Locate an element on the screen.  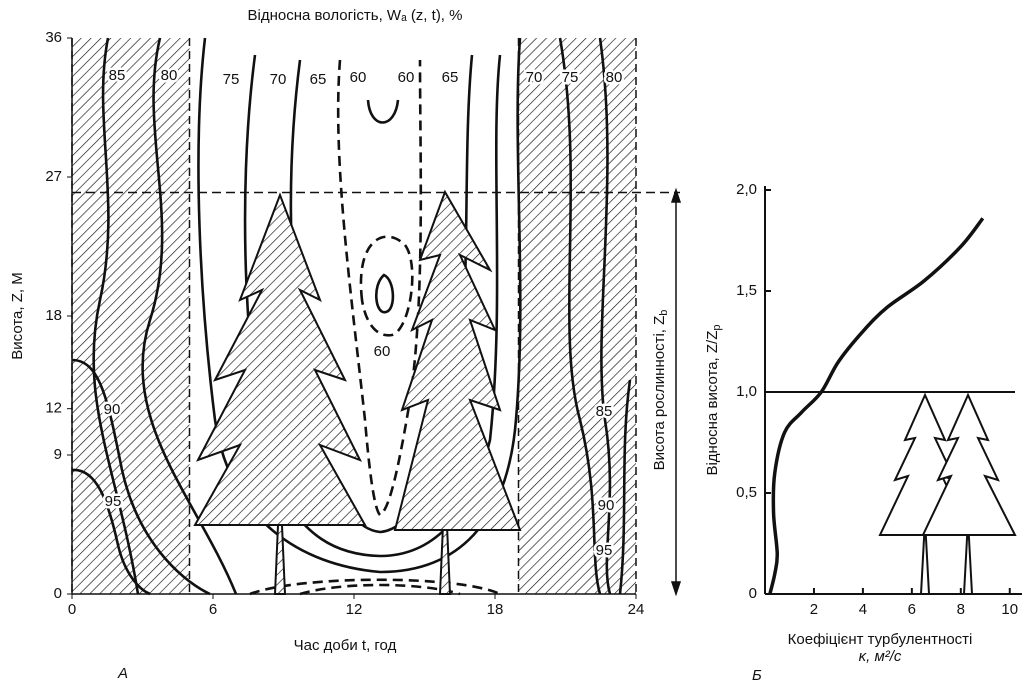
x-tick-label: 2 is located at coordinates (814, 609).